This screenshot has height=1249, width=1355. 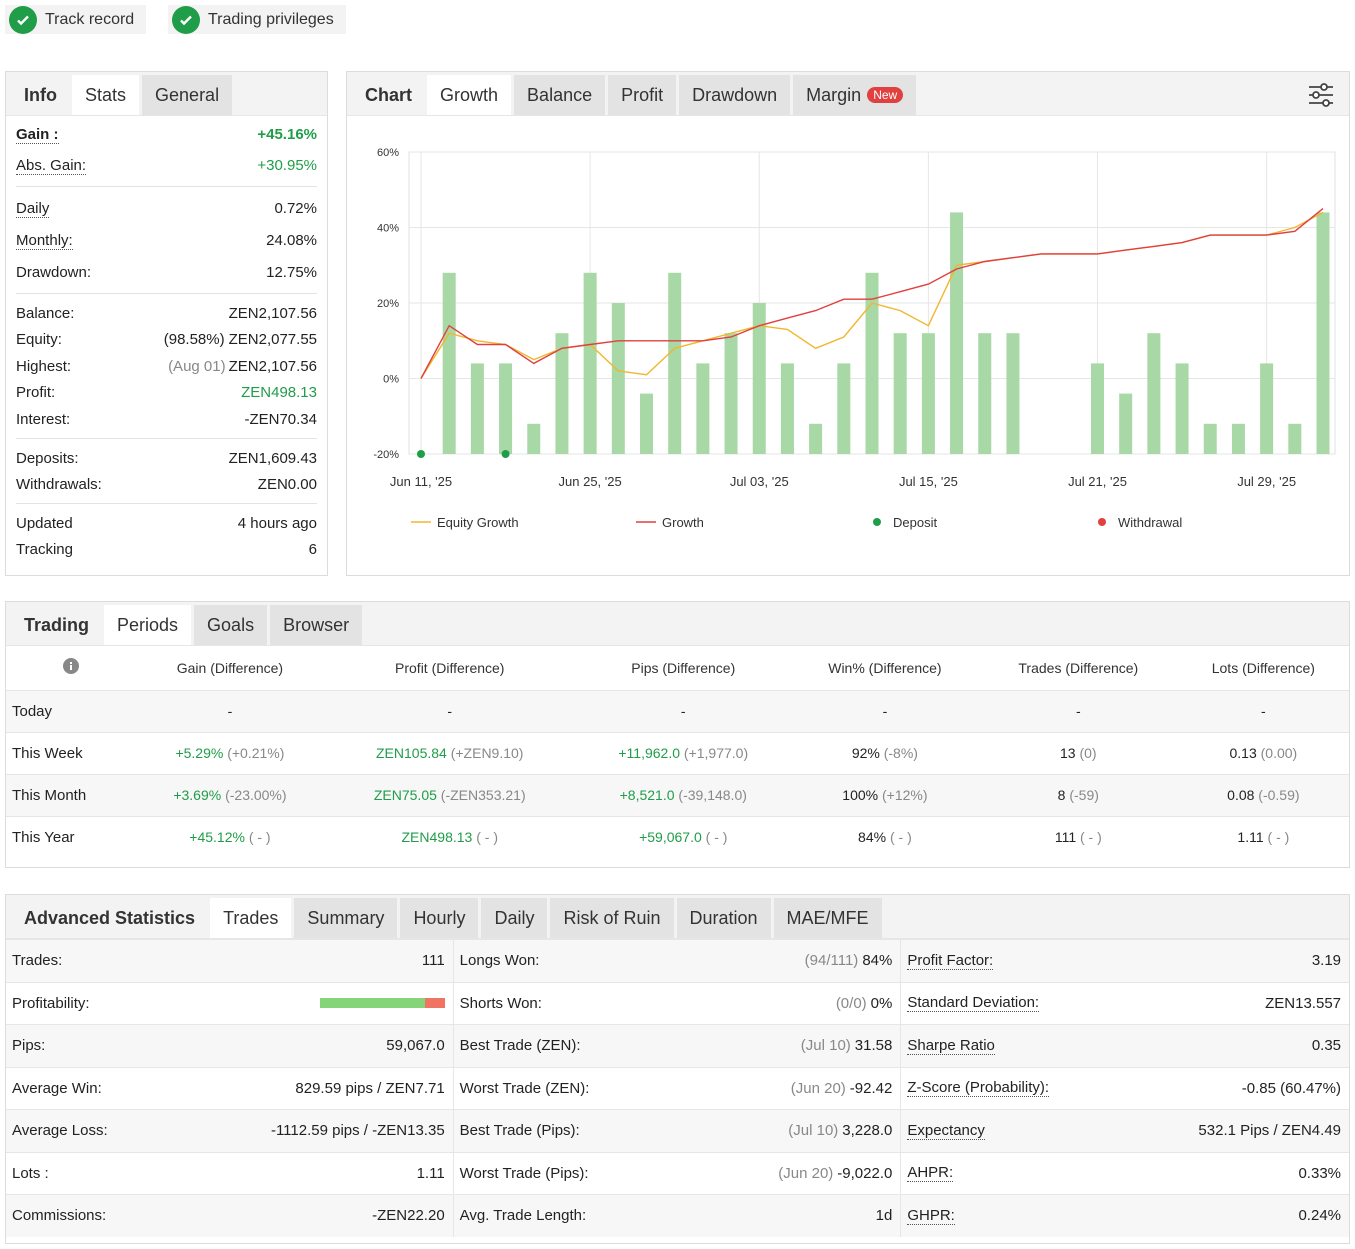 I want to click on info-tabs: Info Stats General, so click(x=166, y=94).